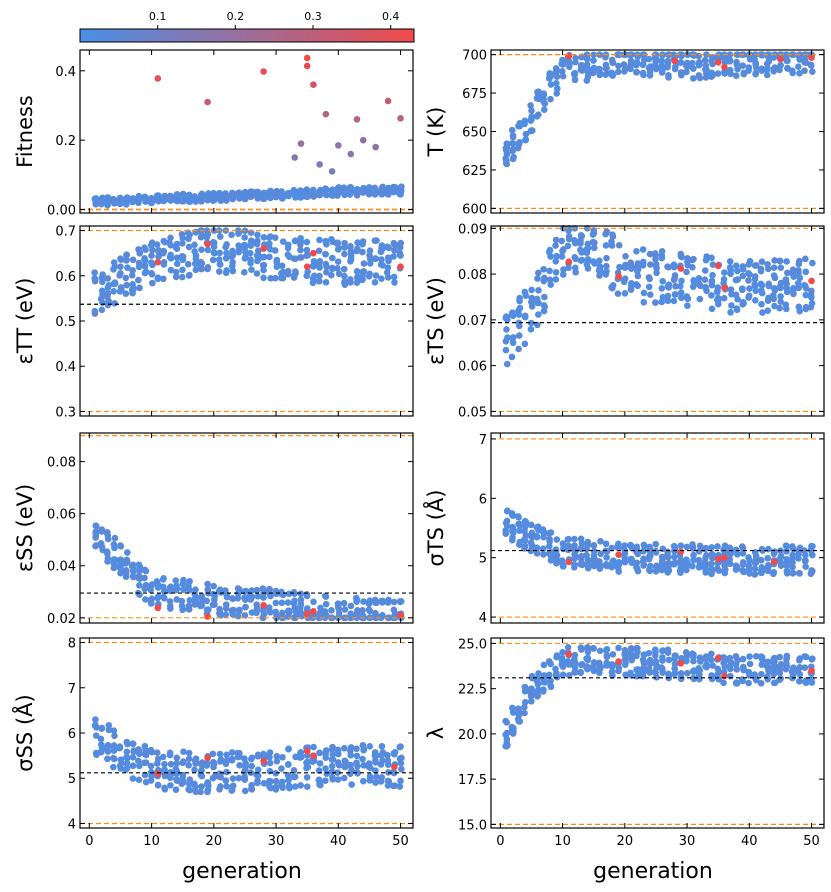  I want to click on y-tick-label: 20.0, so click(472, 735).